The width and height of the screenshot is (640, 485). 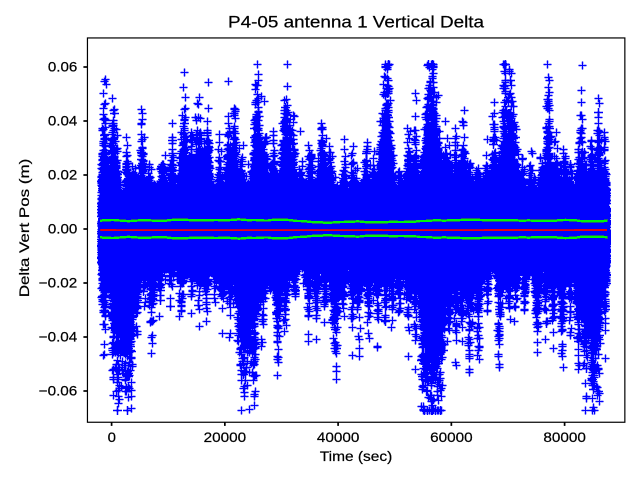 What do you see at coordinates (451, 437) in the screenshot?
I see `svg-text: 60000` at bounding box center [451, 437].